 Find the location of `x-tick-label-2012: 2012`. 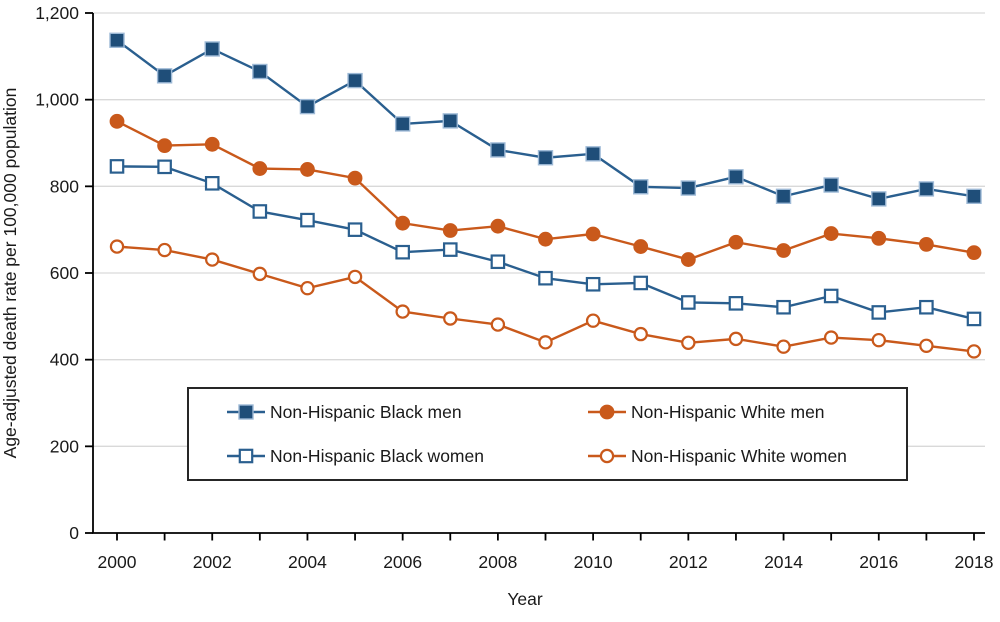

x-tick-label-2012: 2012 is located at coordinates (688, 562).